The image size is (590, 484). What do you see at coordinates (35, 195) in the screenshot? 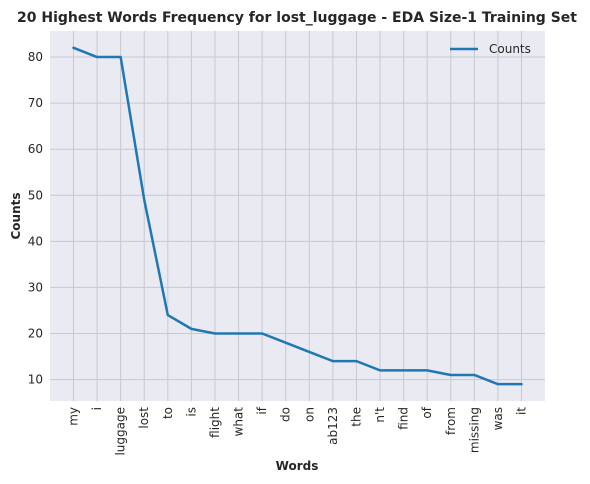
I see `y-tick-label: 50` at bounding box center [35, 195].